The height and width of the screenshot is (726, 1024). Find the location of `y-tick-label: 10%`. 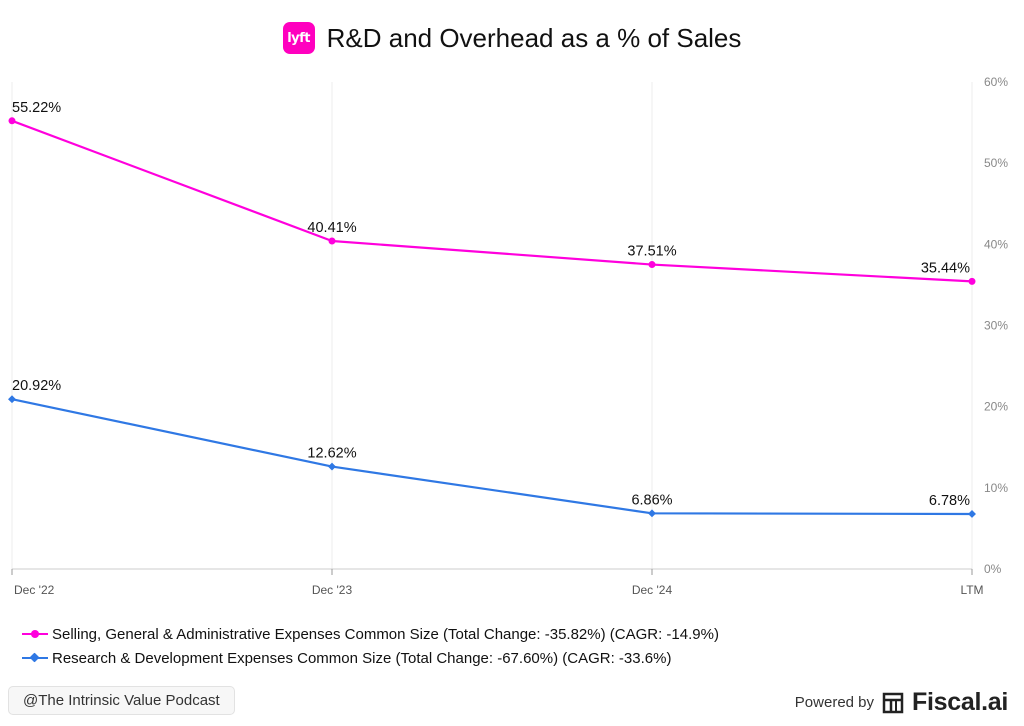

y-tick-label: 10% is located at coordinates (996, 488).